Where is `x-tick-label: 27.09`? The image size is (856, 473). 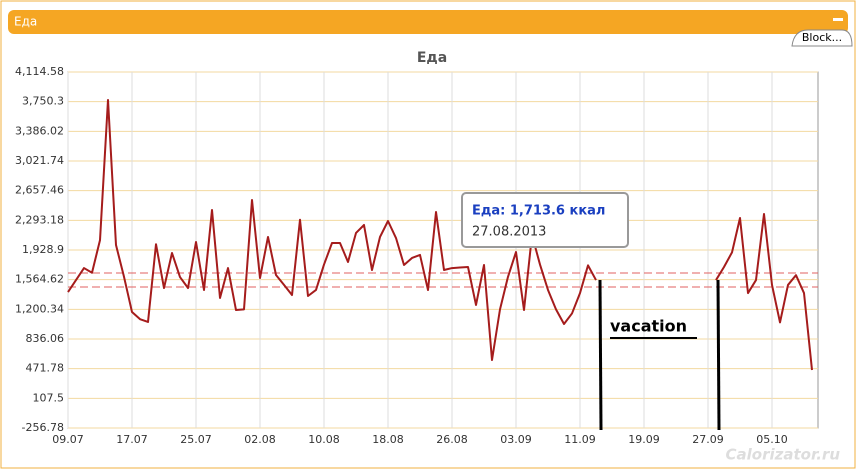 x-tick-label: 27.09 is located at coordinates (708, 439).